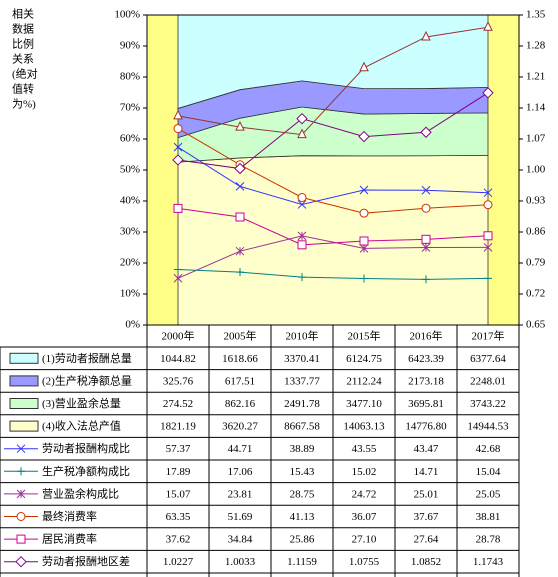 Image resolution: width=558 pixels, height=577 pixels. I want to click on table-cell: 25.05, so click(488, 494).